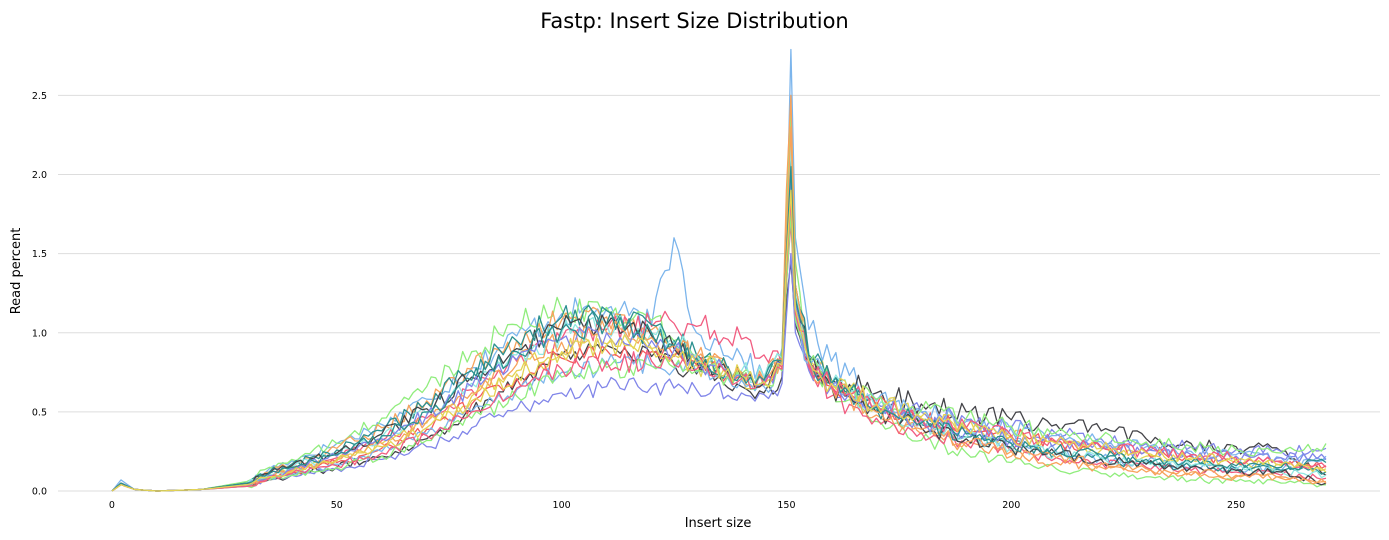 The height and width of the screenshot is (540, 1389). Describe the element at coordinates (786, 505) in the screenshot. I see `x-tick-label: 150` at that location.